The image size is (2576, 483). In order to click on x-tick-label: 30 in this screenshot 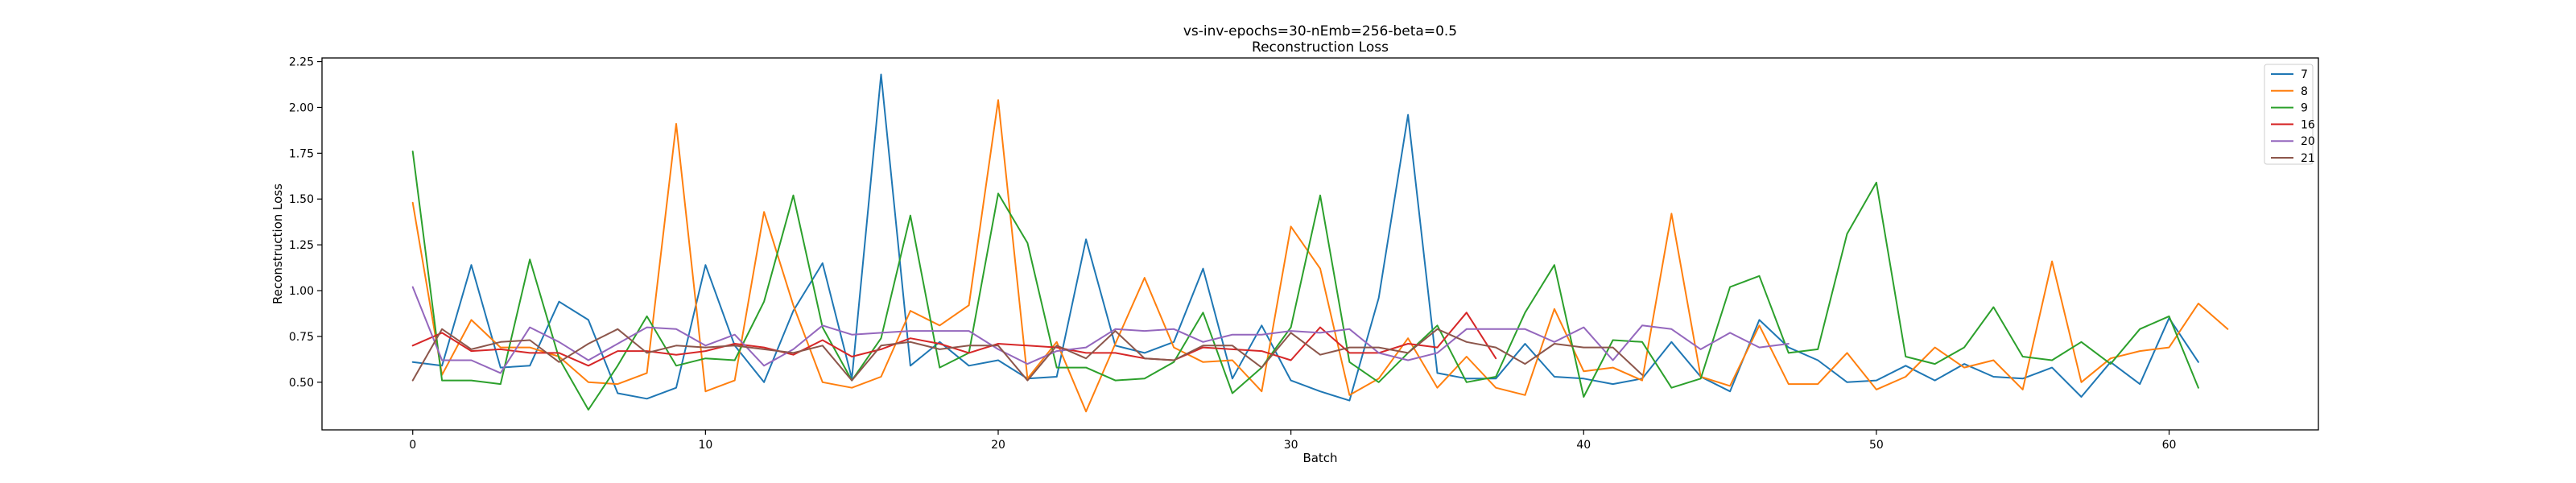, I will do `click(1291, 445)`.